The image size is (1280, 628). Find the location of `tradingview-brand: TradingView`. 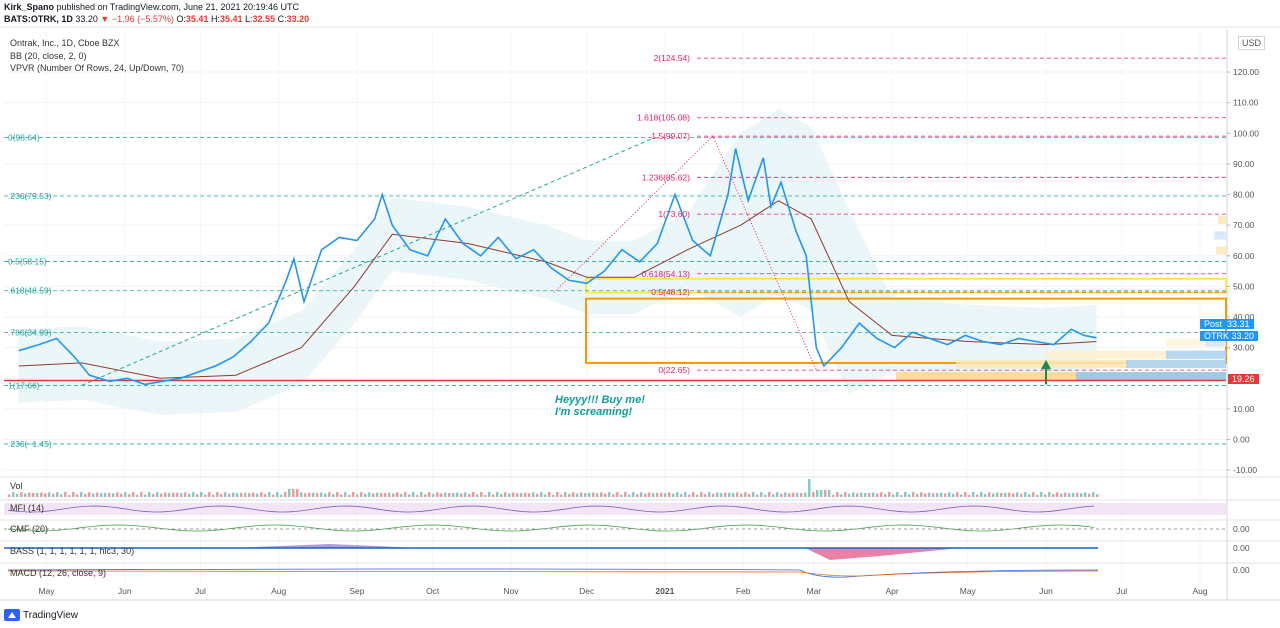

tradingview-brand: TradingView is located at coordinates (41, 615).